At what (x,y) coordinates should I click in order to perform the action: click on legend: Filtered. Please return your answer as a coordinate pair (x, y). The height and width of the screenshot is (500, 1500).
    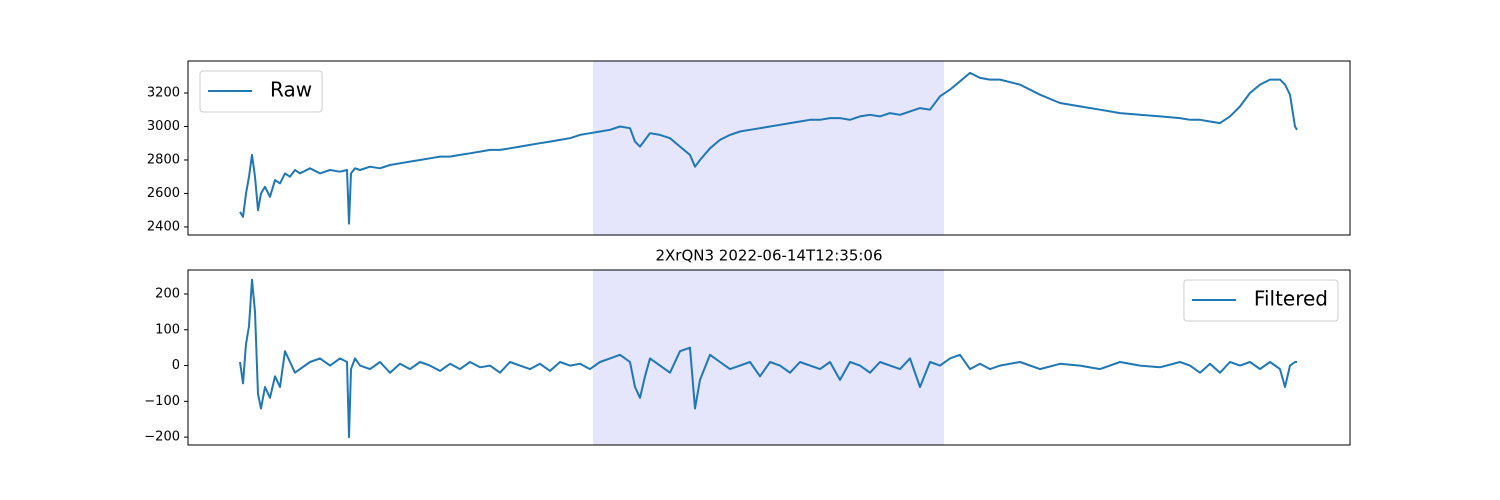
    Looking at the image, I should click on (1261, 300).